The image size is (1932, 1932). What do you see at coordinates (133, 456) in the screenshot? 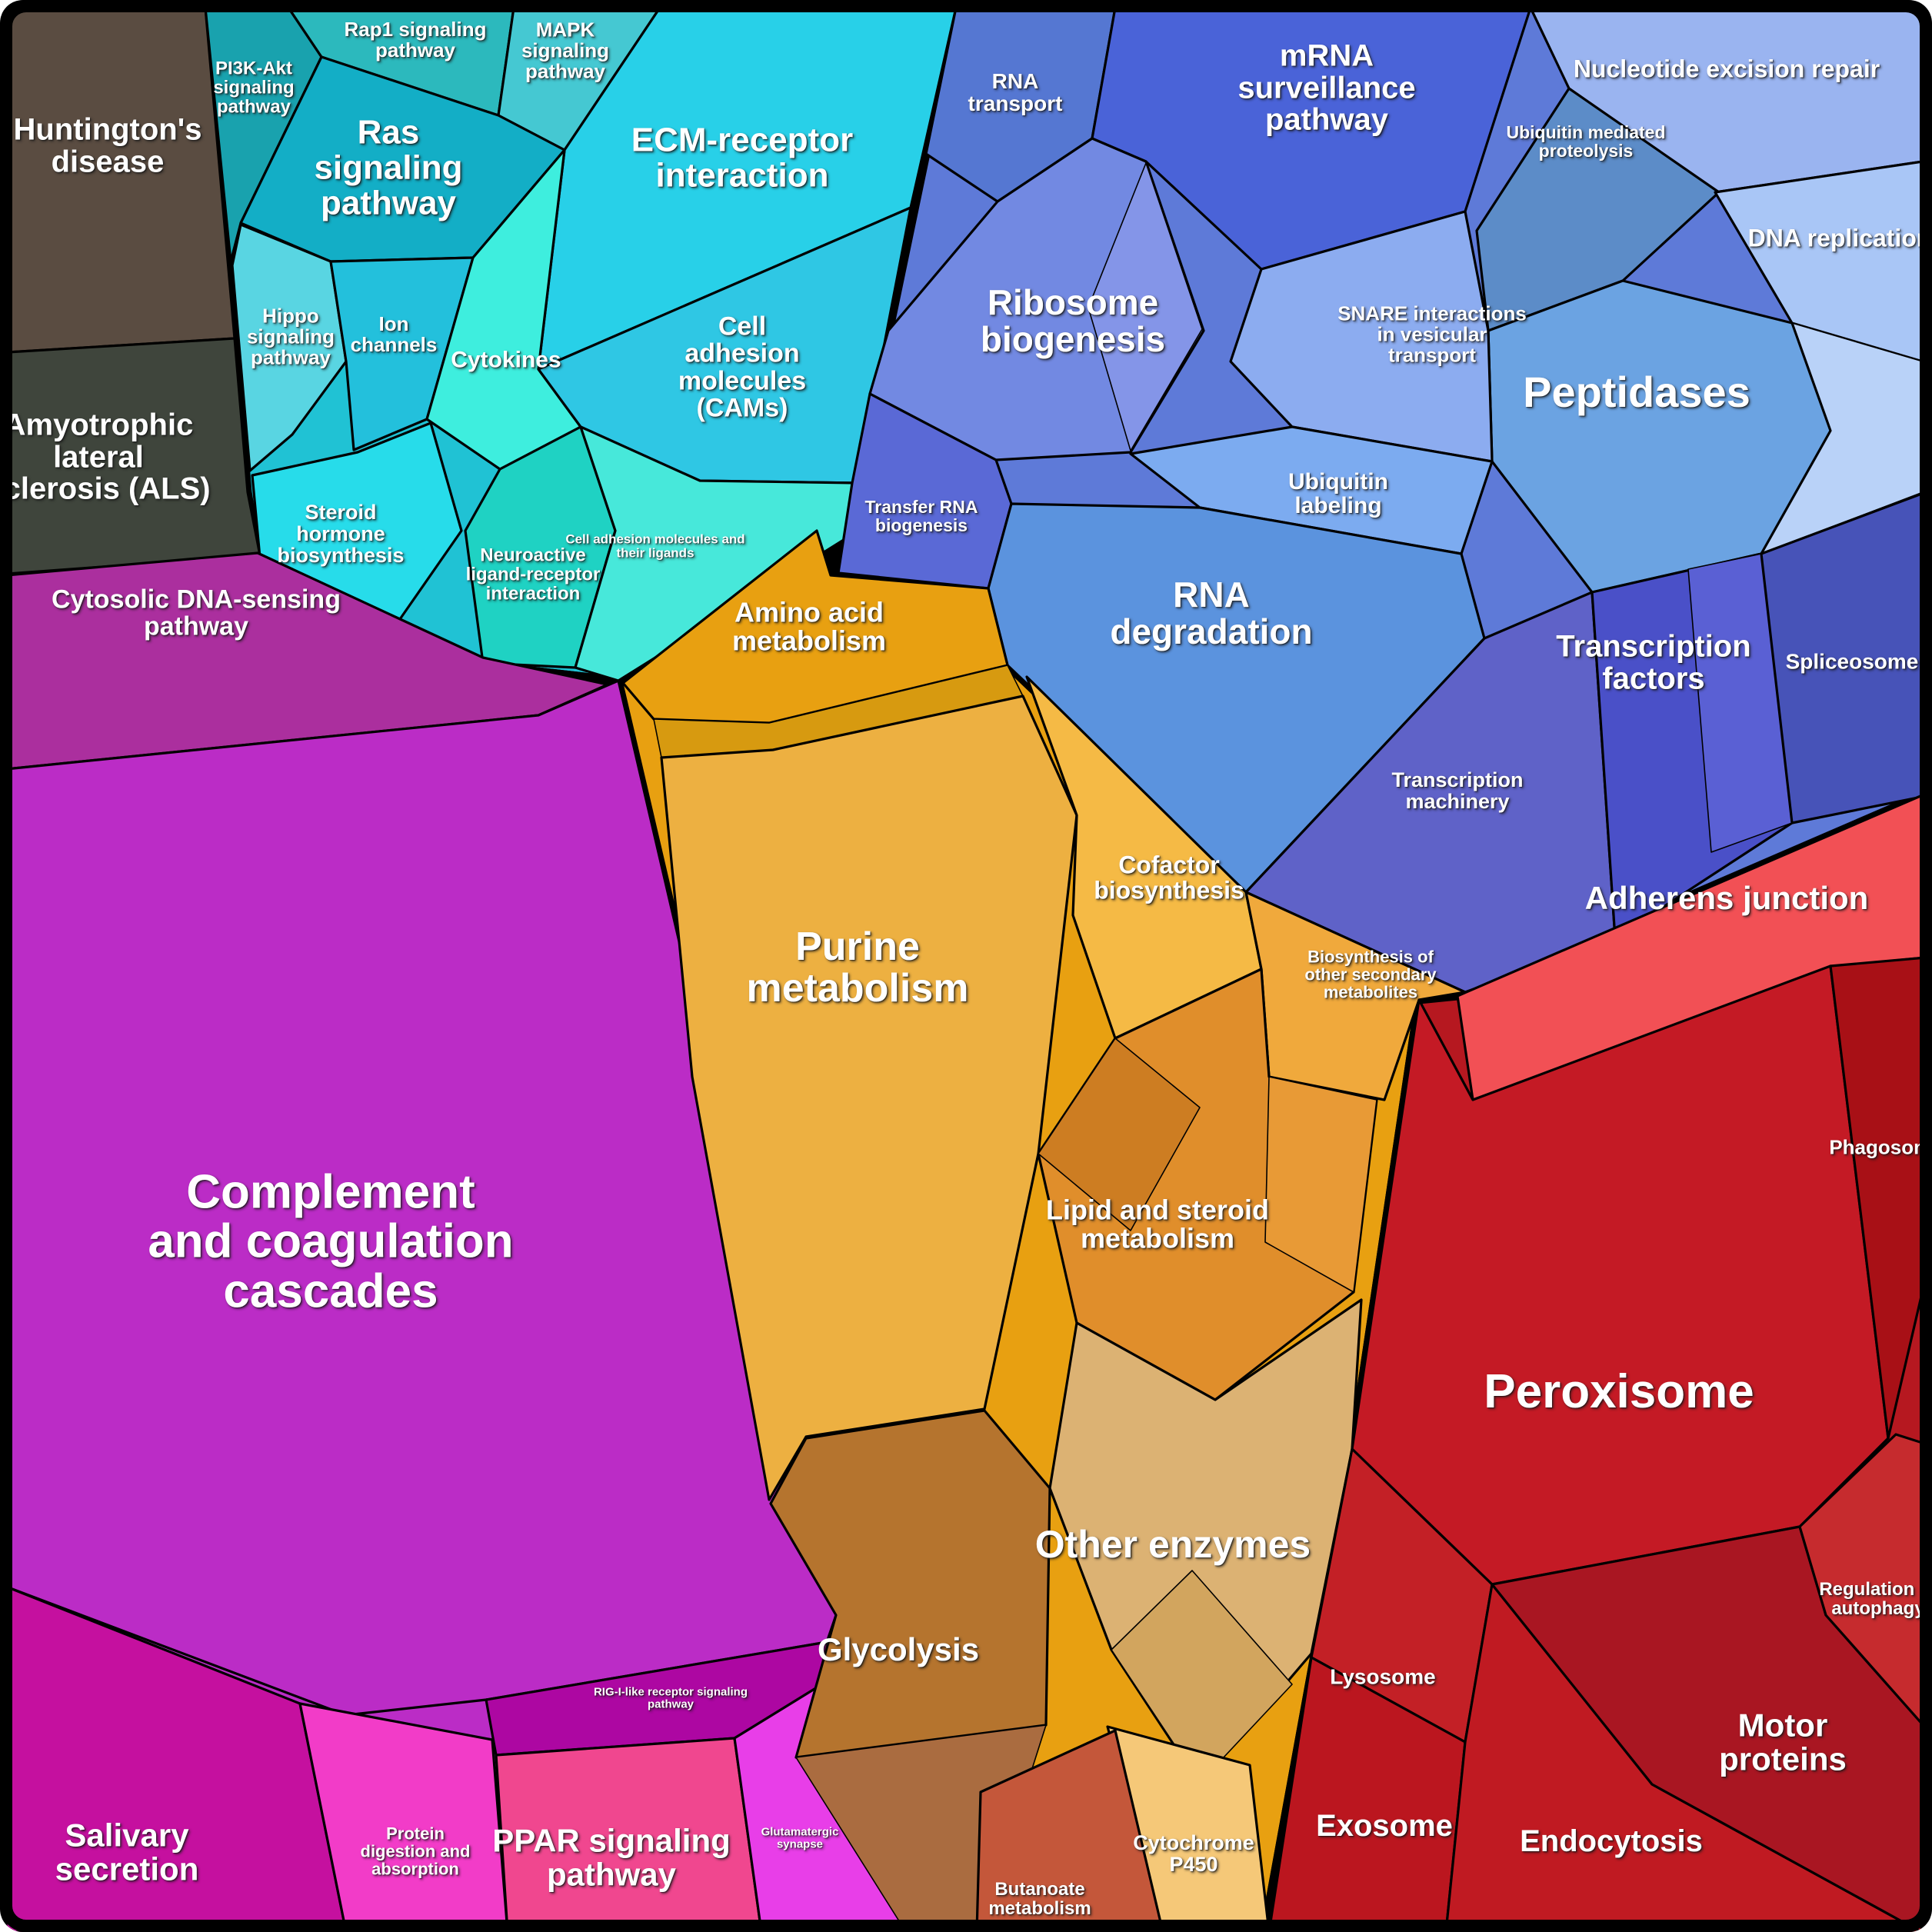
I see `cell-als` at bounding box center [133, 456].